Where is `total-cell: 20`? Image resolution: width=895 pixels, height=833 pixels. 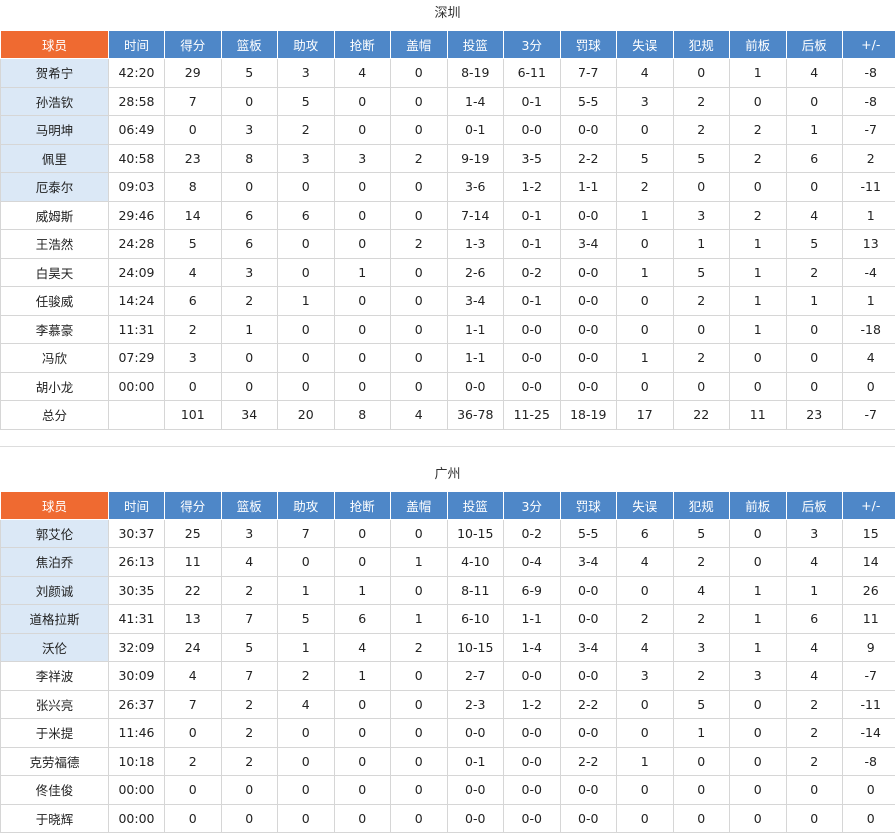
total-cell: 20 is located at coordinates (306, 415).